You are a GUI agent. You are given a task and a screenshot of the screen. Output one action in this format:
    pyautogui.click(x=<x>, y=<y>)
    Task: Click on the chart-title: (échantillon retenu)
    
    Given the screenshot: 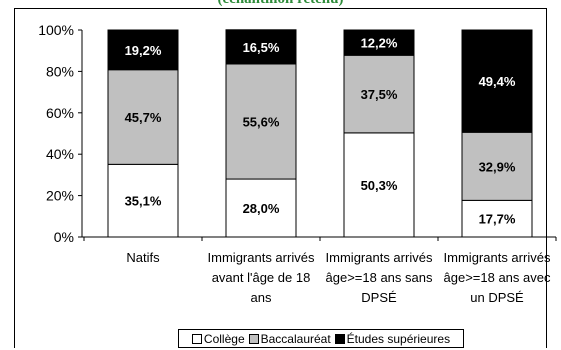 What is the action you would take?
    pyautogui.click(x=280, y=4)
    